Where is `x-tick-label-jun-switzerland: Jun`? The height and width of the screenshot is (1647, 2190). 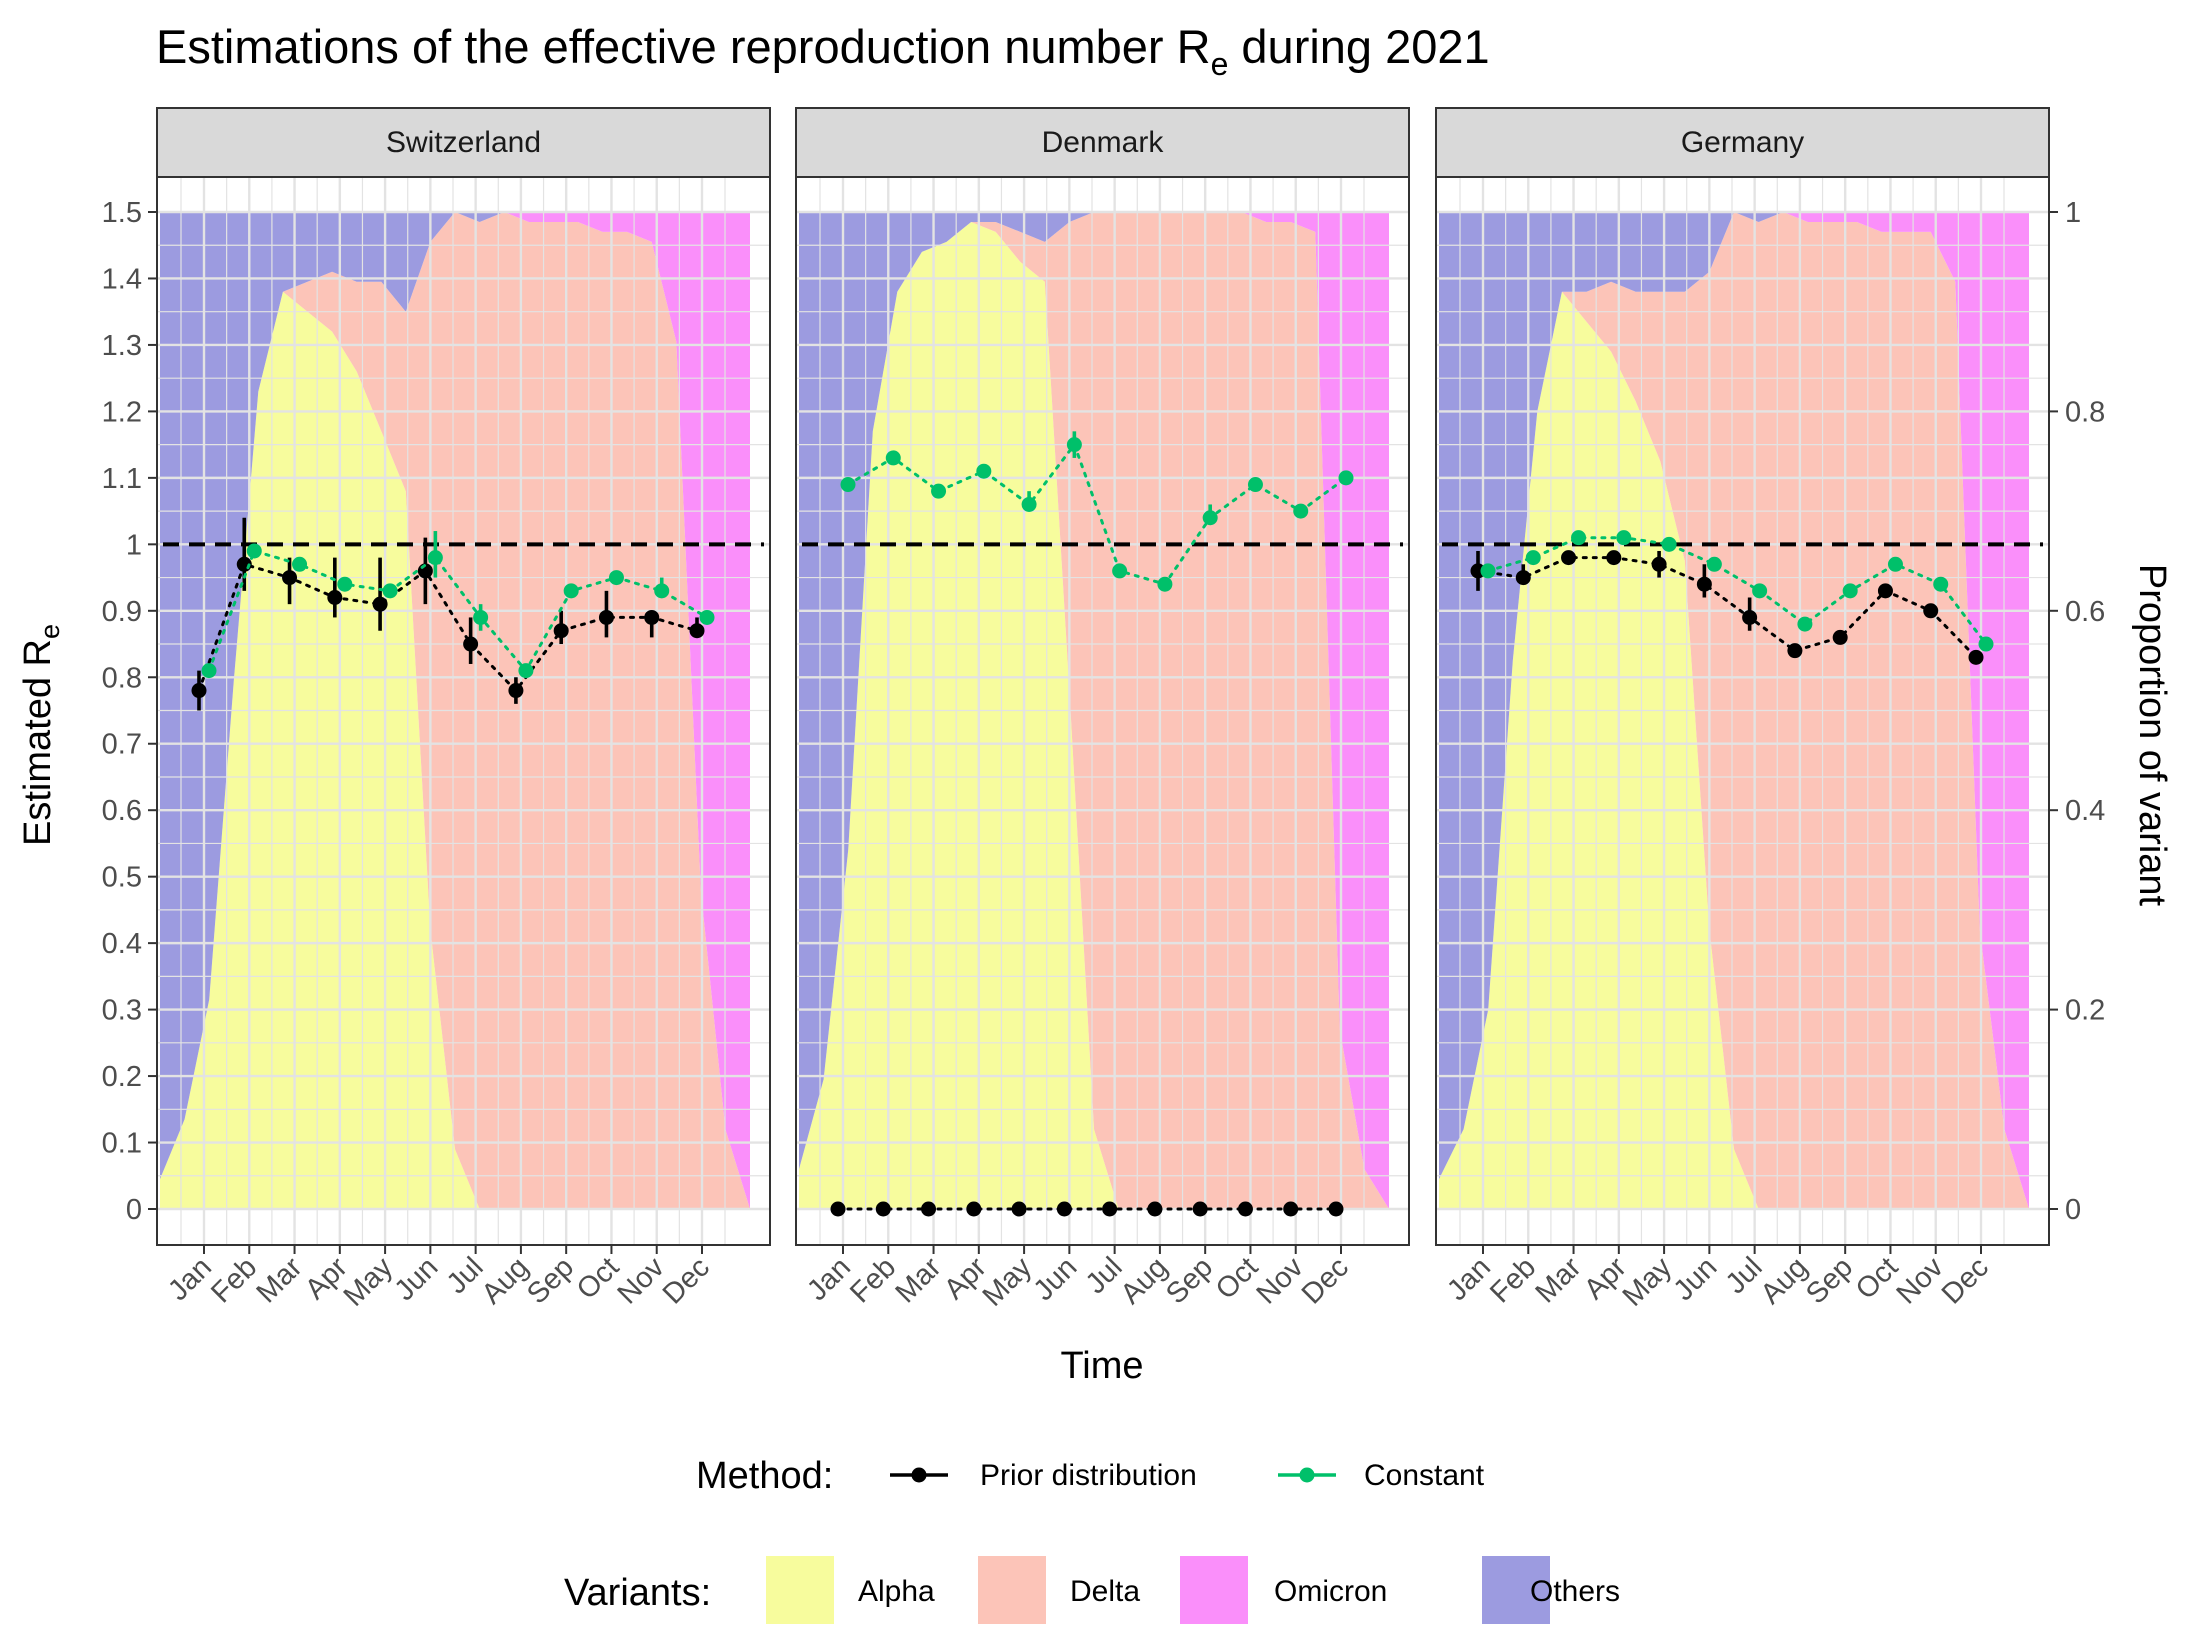 x-tick-label-jun-switzerland: Jun is located at coordinates (417, 1279).